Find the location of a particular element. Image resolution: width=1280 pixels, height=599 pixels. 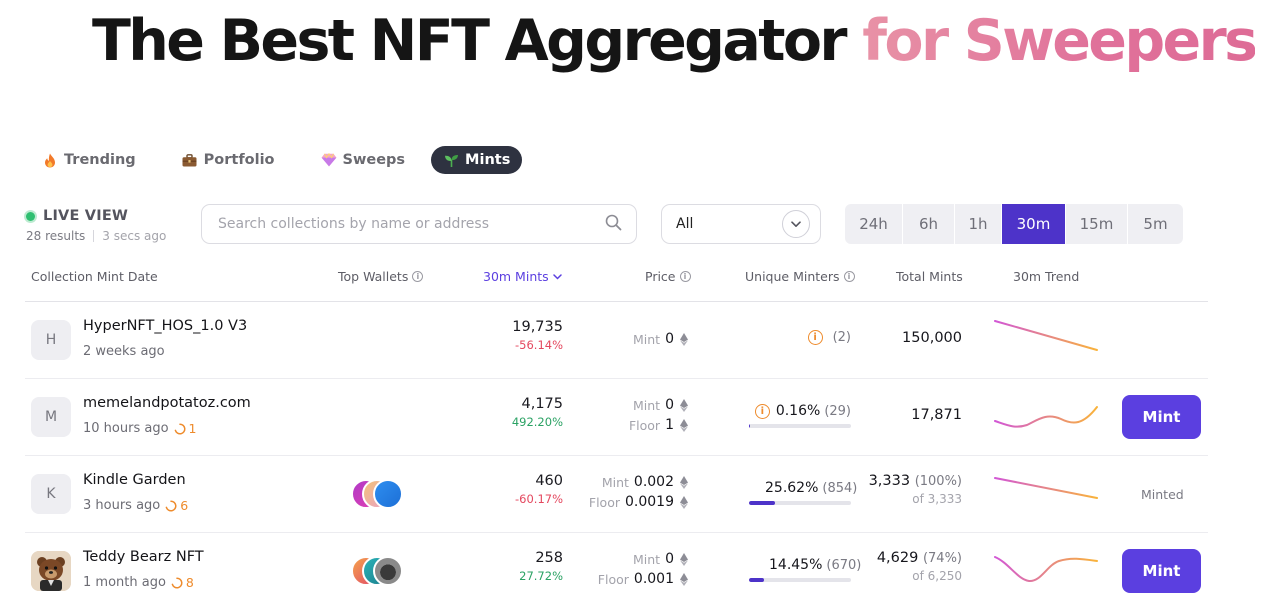

time-period-selector: 24h 6h 1h 30m 15m 5m is located at coordinates (1014, 224).